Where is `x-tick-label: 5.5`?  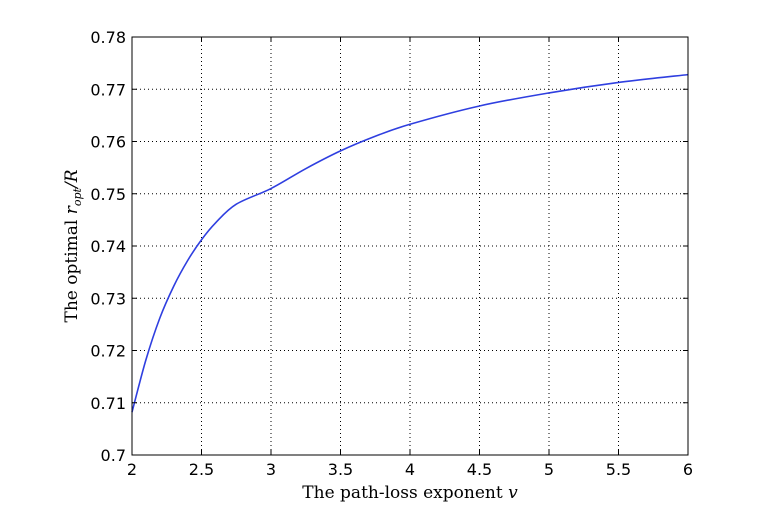
x-tick-label: 5.5 is located at coordinates (618, 469).